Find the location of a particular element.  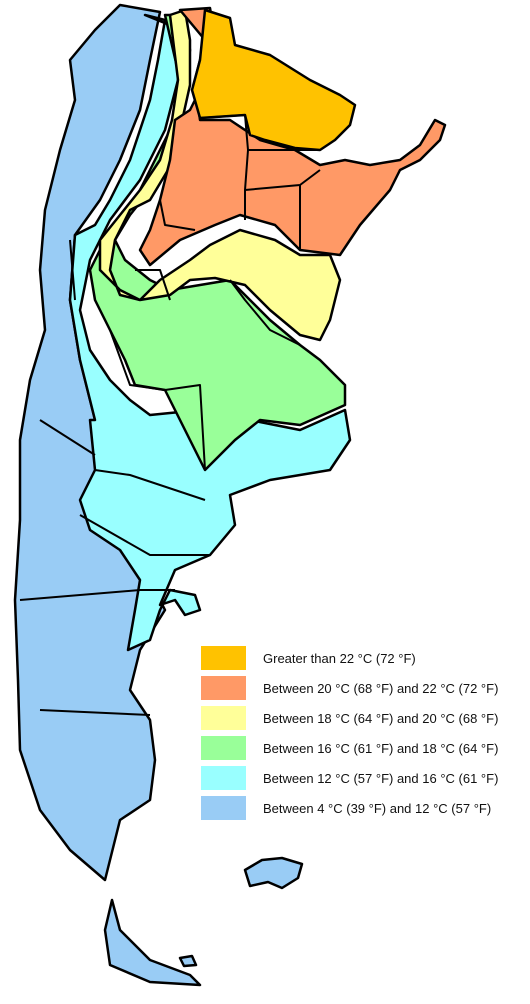

legend-item: Between 18 °C (64 °F) and 20 °C (68 °F) is located at coordinates (362, 718).